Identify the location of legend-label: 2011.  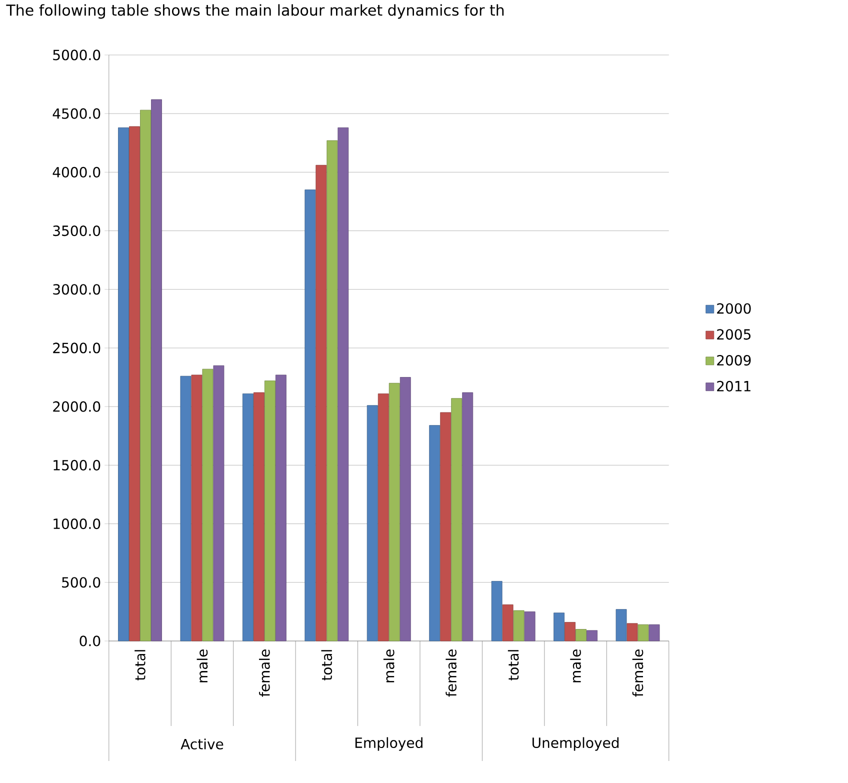
(733, 386).